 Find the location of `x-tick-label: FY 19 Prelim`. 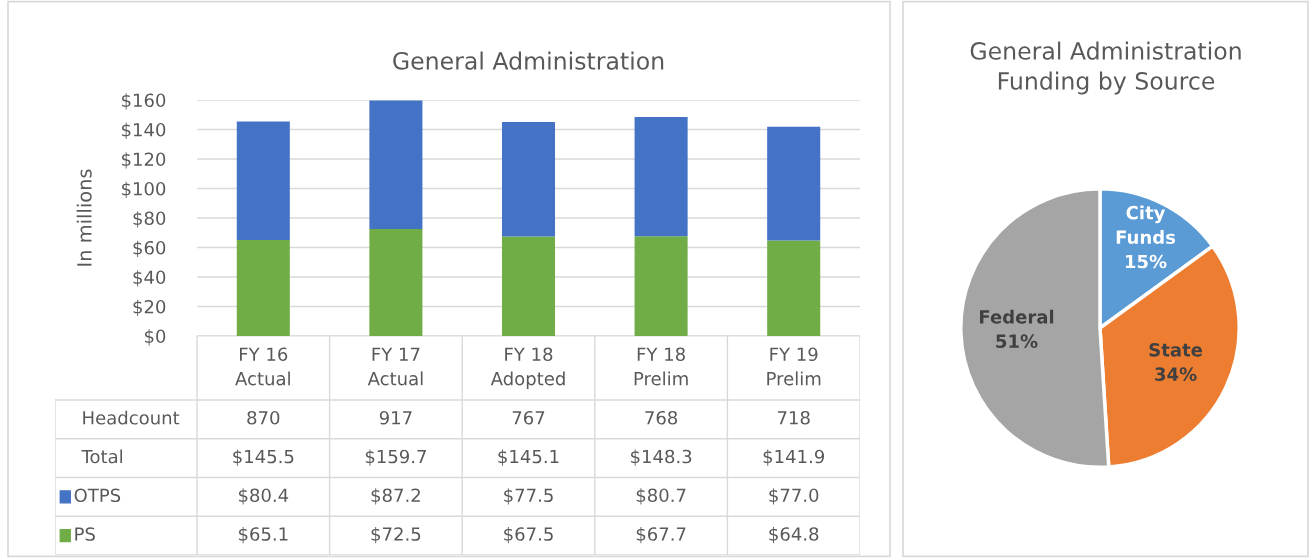

x-tick-label: FY 19 Prelim is located at coordinates (794, 366).